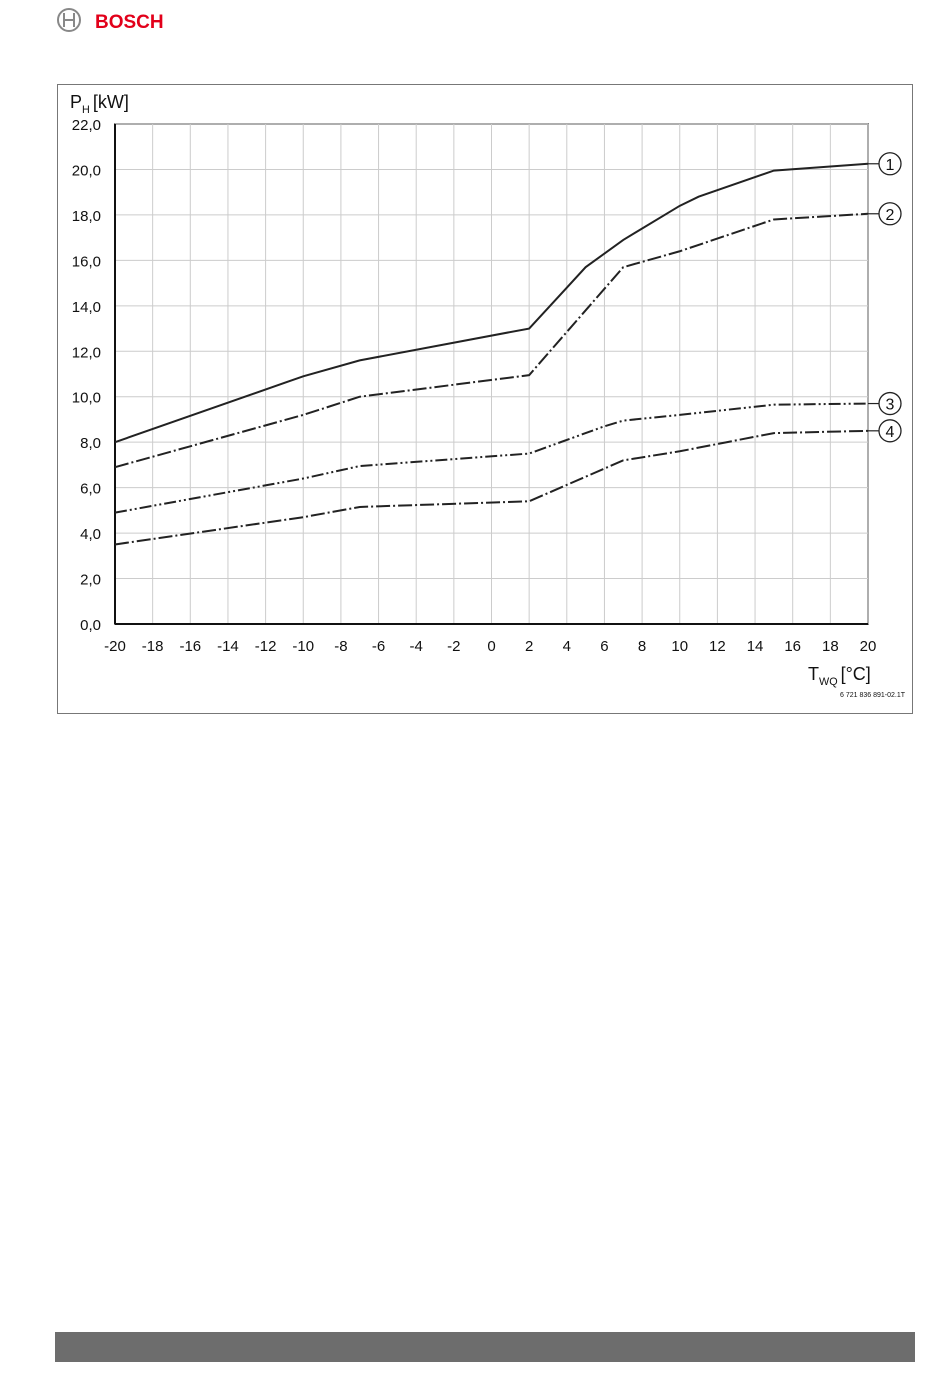 The height and width of the screenshot is (1375, 950). I want to click on x-tick-label: -6, so click(378, 646).